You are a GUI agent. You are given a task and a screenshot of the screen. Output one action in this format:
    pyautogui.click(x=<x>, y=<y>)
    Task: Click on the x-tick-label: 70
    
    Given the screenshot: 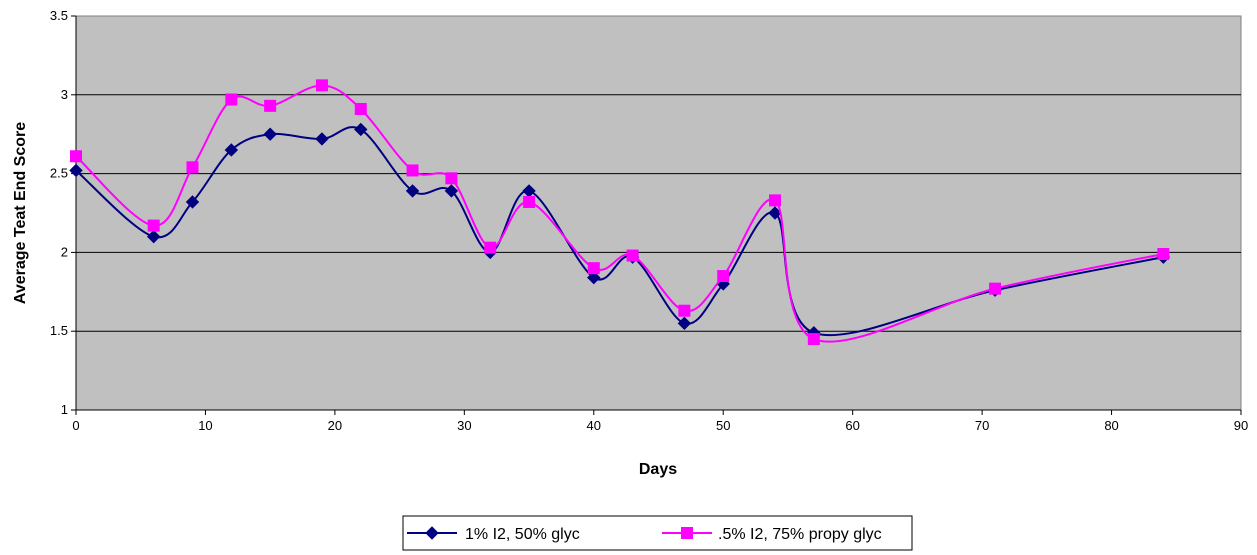 What is the action you would take?
    pyautogui.click(x=982, y=425)
    